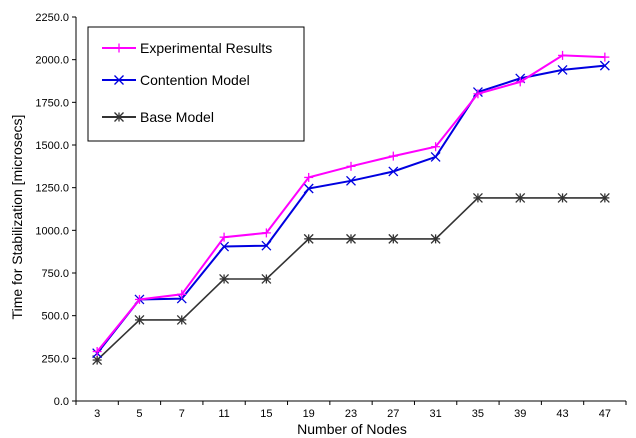 The image size is (636, 438). I want to click on legend-item-experimental-results: Experimental Results, so click(187, 48).